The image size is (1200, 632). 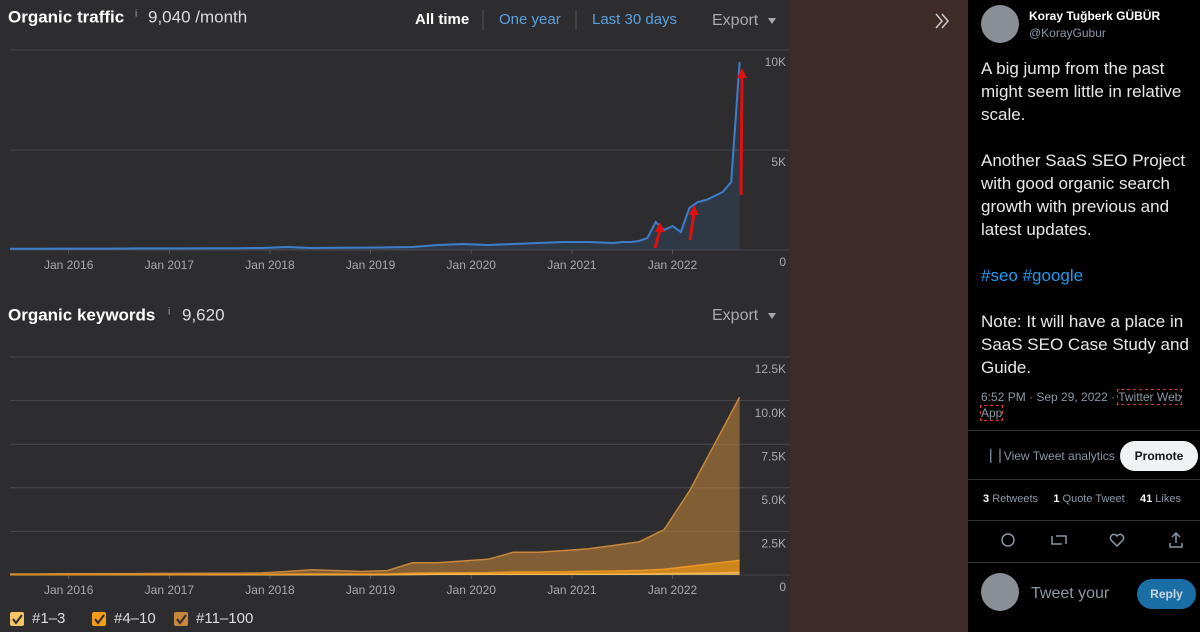 I want to click on legend-label: #11–100, so click(x=224, y=618).